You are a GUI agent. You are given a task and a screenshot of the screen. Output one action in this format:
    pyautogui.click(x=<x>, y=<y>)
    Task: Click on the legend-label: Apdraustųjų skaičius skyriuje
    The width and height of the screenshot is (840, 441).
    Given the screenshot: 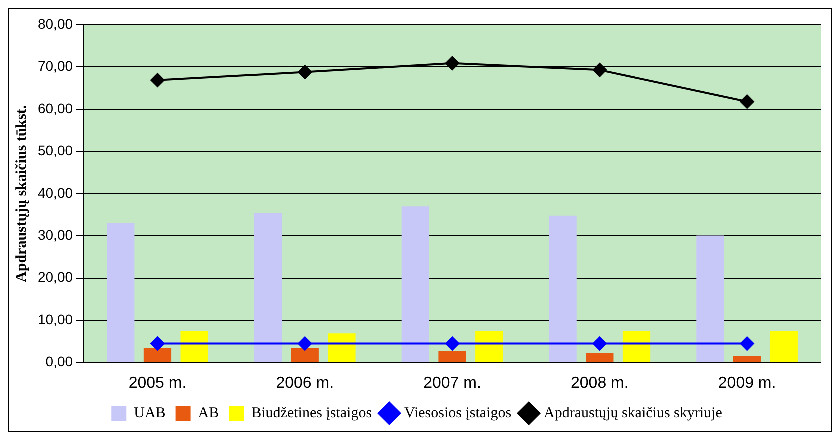 What is the action you would take?
    pyautogui.click(x=633, y=413)
    